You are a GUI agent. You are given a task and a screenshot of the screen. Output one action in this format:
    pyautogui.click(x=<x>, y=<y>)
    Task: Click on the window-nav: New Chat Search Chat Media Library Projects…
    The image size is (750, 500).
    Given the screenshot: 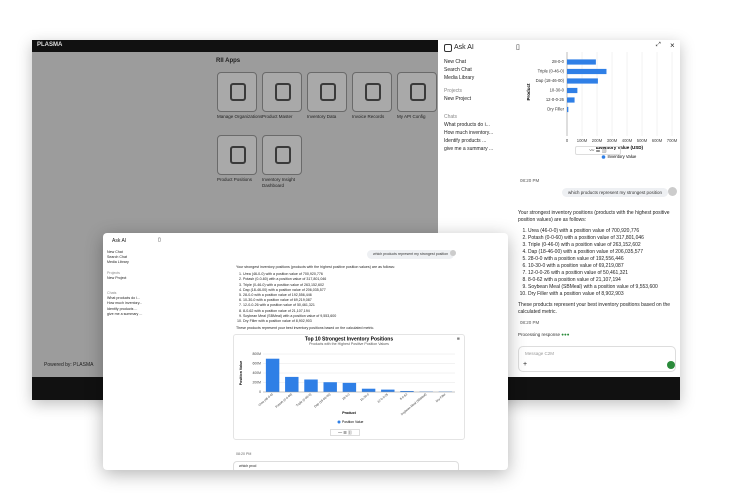 What is the action you would take?
    pyautogui.click(x=130, y=283)
    